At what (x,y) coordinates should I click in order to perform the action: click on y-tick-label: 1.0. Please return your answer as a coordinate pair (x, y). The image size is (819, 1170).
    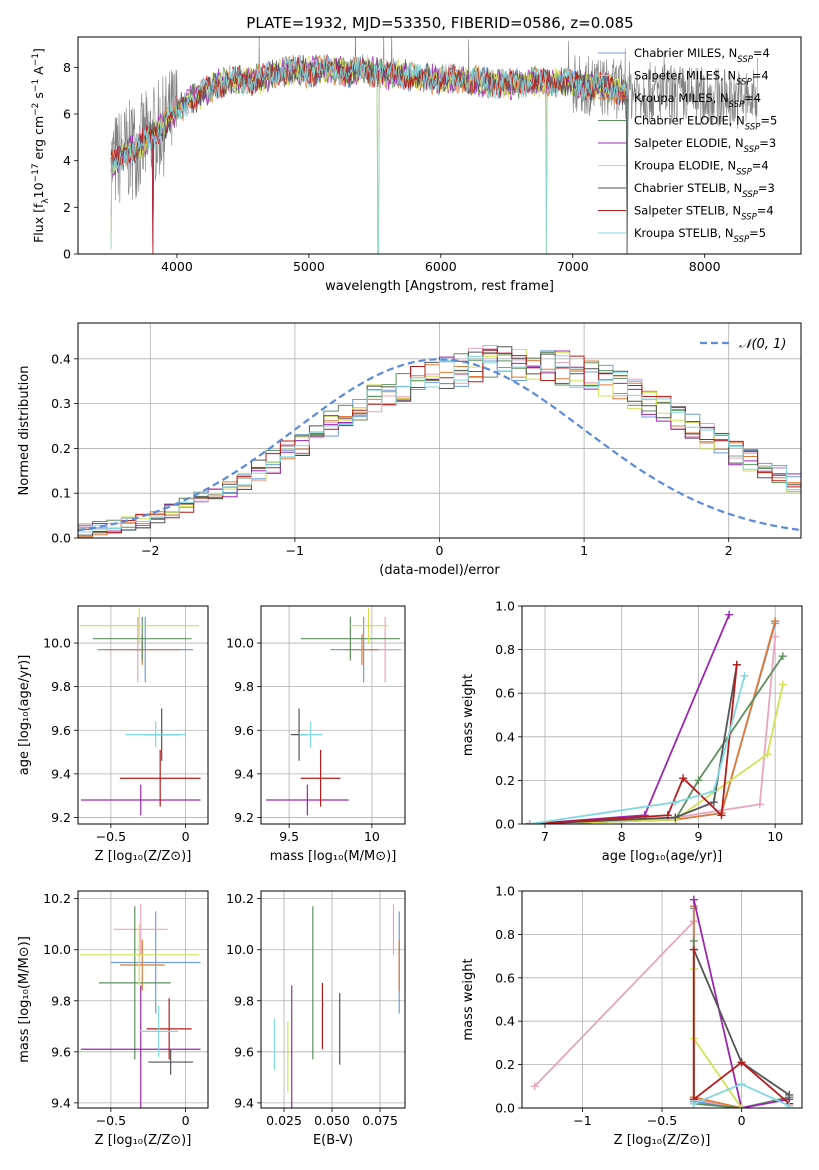
    Looking at the image, I should click on (505, 891).